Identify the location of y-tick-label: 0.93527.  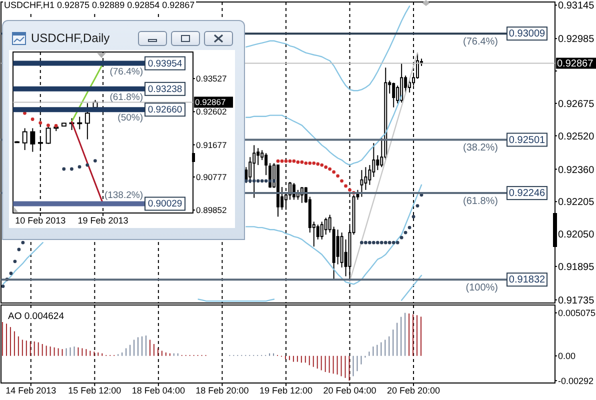
(211, 79).